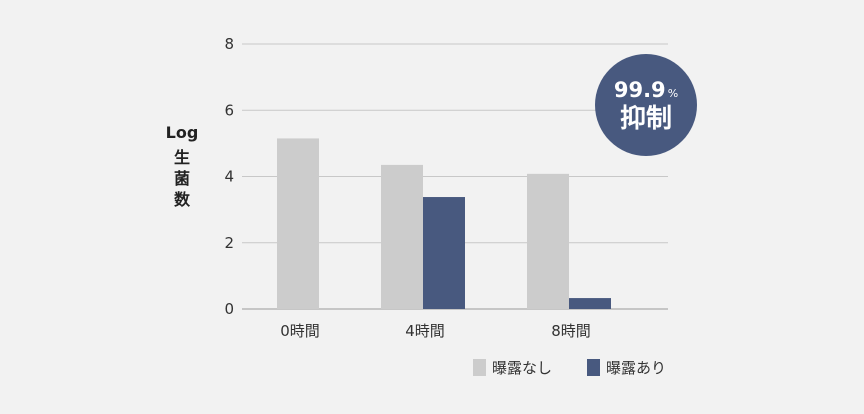 Image resolution: width=864 pixels, height=414 pixels. Describe the element at coordinates (636, 368) in the screenshot. I see `legend-label-exposed: 曝露あり` at that location.